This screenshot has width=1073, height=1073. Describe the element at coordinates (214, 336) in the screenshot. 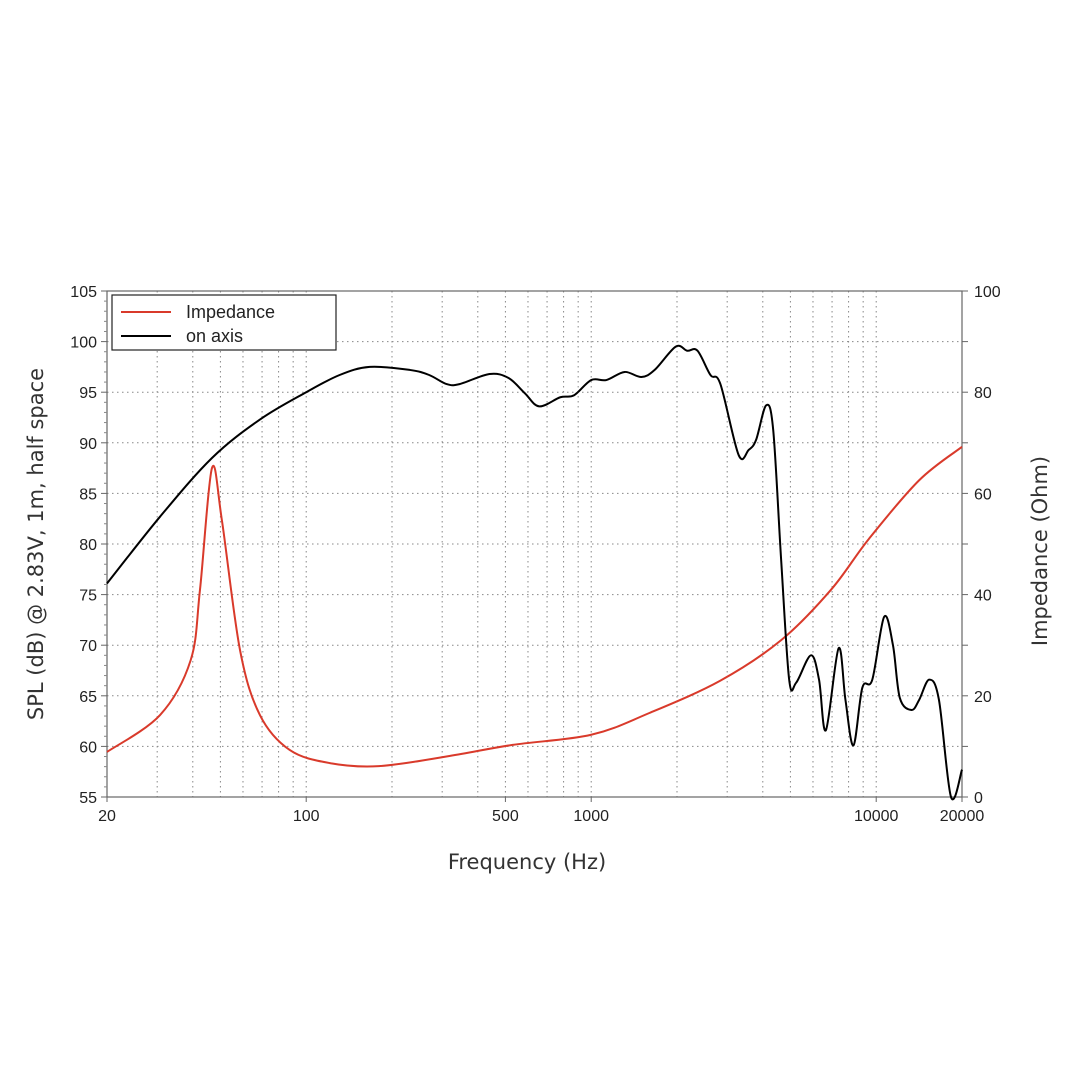

I see `legend-label-on-axis: on axis` at that location.